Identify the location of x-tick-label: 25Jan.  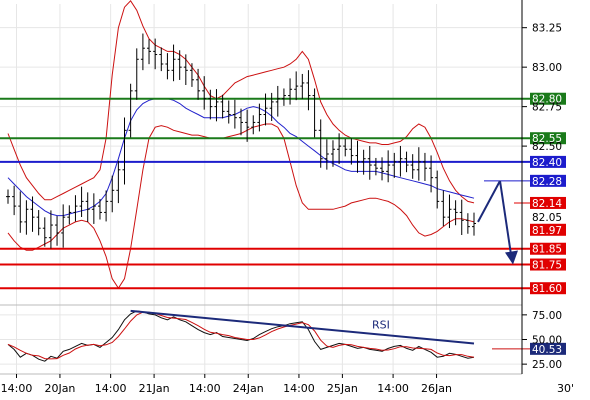
(342, 388).